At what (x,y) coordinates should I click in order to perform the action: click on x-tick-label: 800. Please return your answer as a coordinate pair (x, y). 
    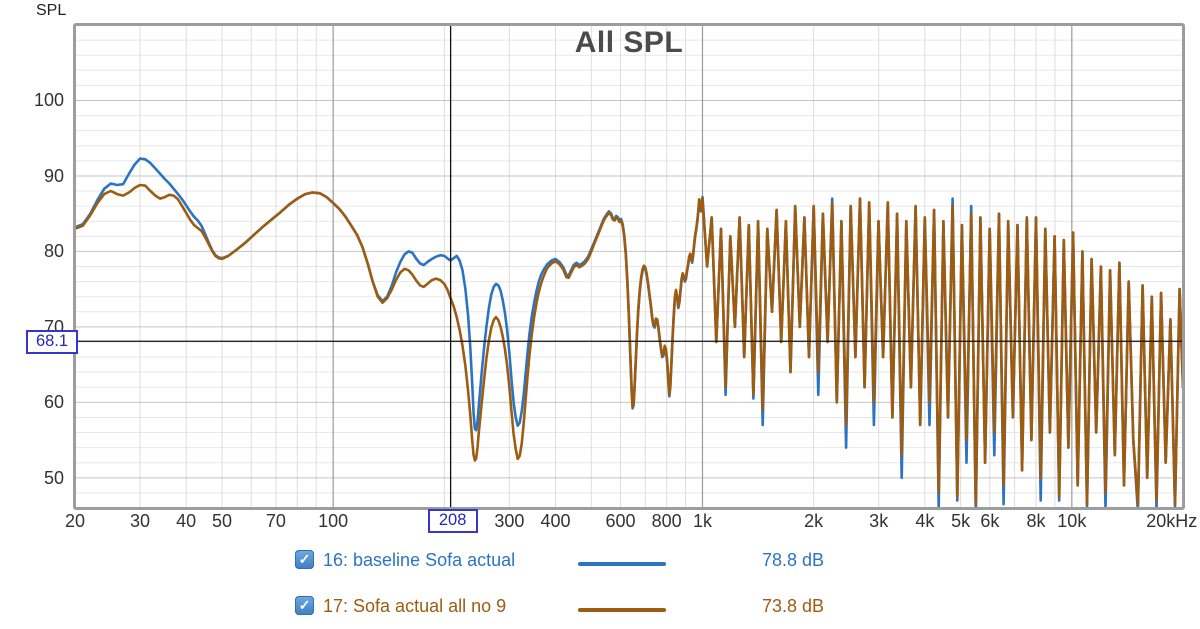
    Looking at the image, I should click on (666, 521).